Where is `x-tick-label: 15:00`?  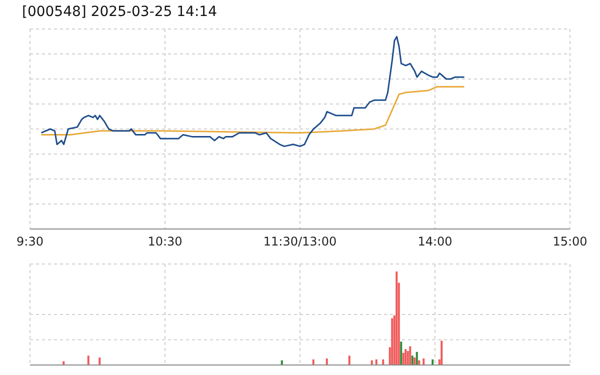 x-tick-label: 15:00 is located at coordinates (570, 241).